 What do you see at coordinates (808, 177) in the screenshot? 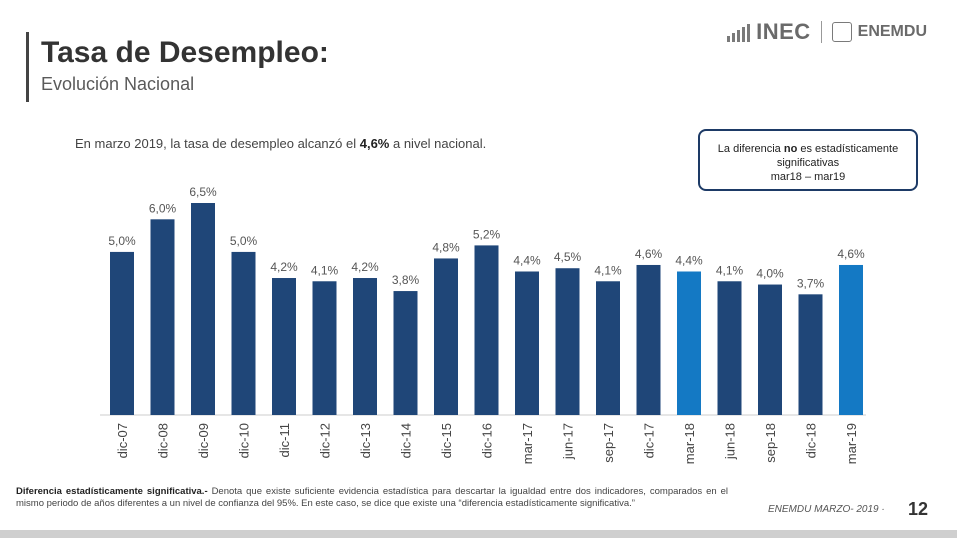
I see `note-line3: mar18 – mar19` at bounding box center [808, 177].